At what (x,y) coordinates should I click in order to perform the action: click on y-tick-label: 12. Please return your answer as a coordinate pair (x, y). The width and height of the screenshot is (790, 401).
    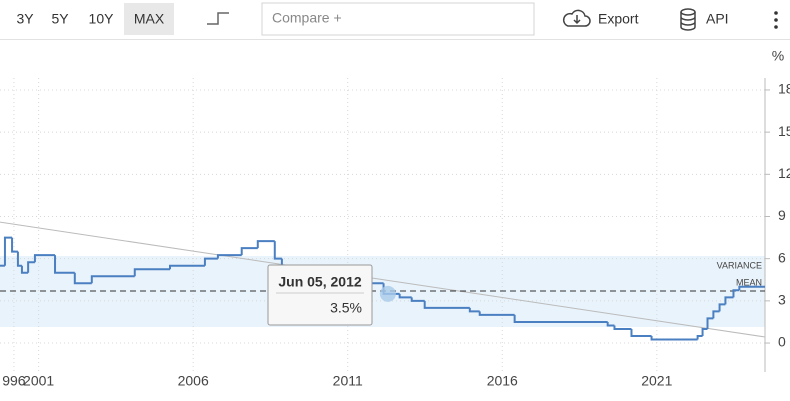
    Looking at the image, I should click on (784, 173).